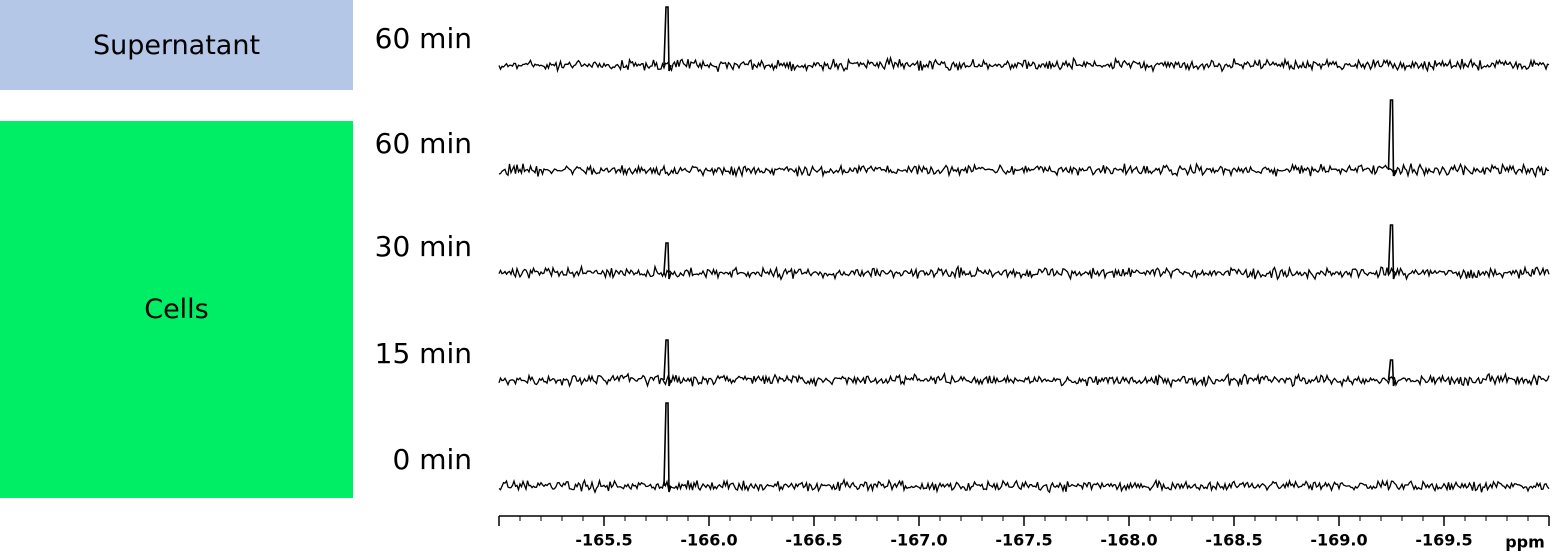 Image resolution: width=1555 pixels, height=558 pixels. Describe the element at coordinates (1338, 540) in the screenshot. I see `x-tick-label: -169.0` at that location.